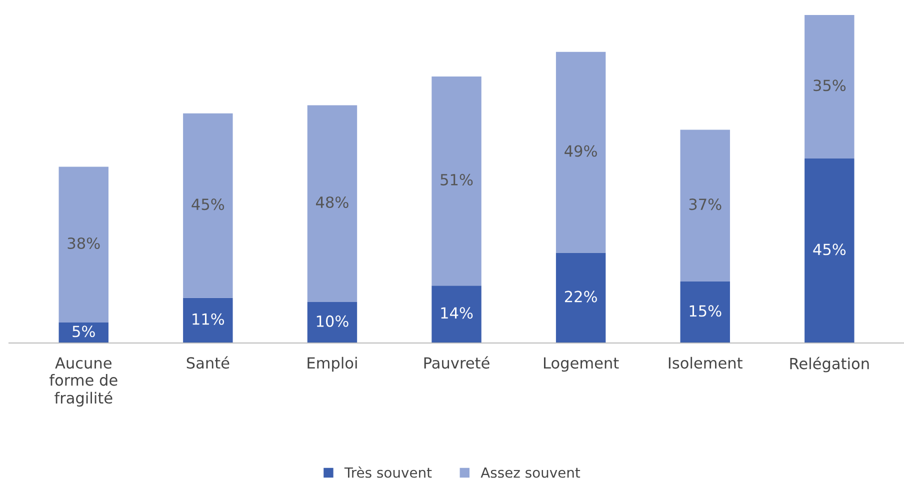 This screenshot has height=493, width=904. What do you see at coordinates (829, 364) in the screenshot?
I see `x-tick-label: Relégation` at bounding box center [829, 364].